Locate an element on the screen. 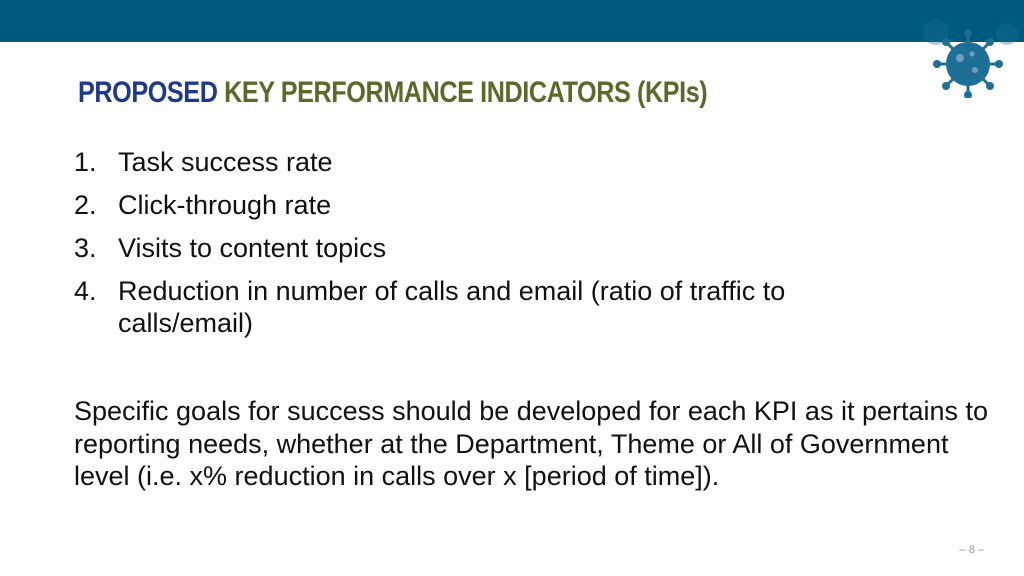 Image resolution: width=1024 pixels, height=576 pixels. kpi-number: 2. is located at coordinates (85, 205).